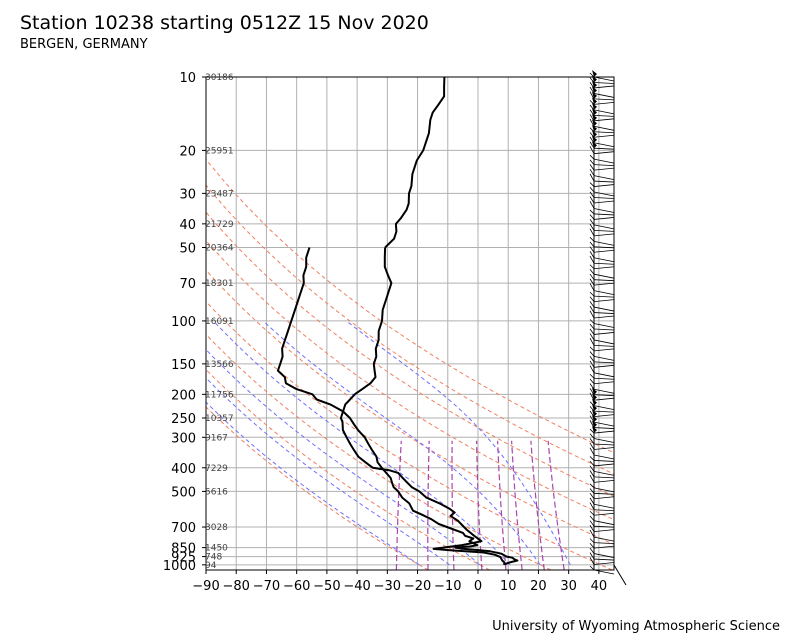 This screenshot has height=640, width=800. I want to click on x-tick-label: 10, so click(508, 586).